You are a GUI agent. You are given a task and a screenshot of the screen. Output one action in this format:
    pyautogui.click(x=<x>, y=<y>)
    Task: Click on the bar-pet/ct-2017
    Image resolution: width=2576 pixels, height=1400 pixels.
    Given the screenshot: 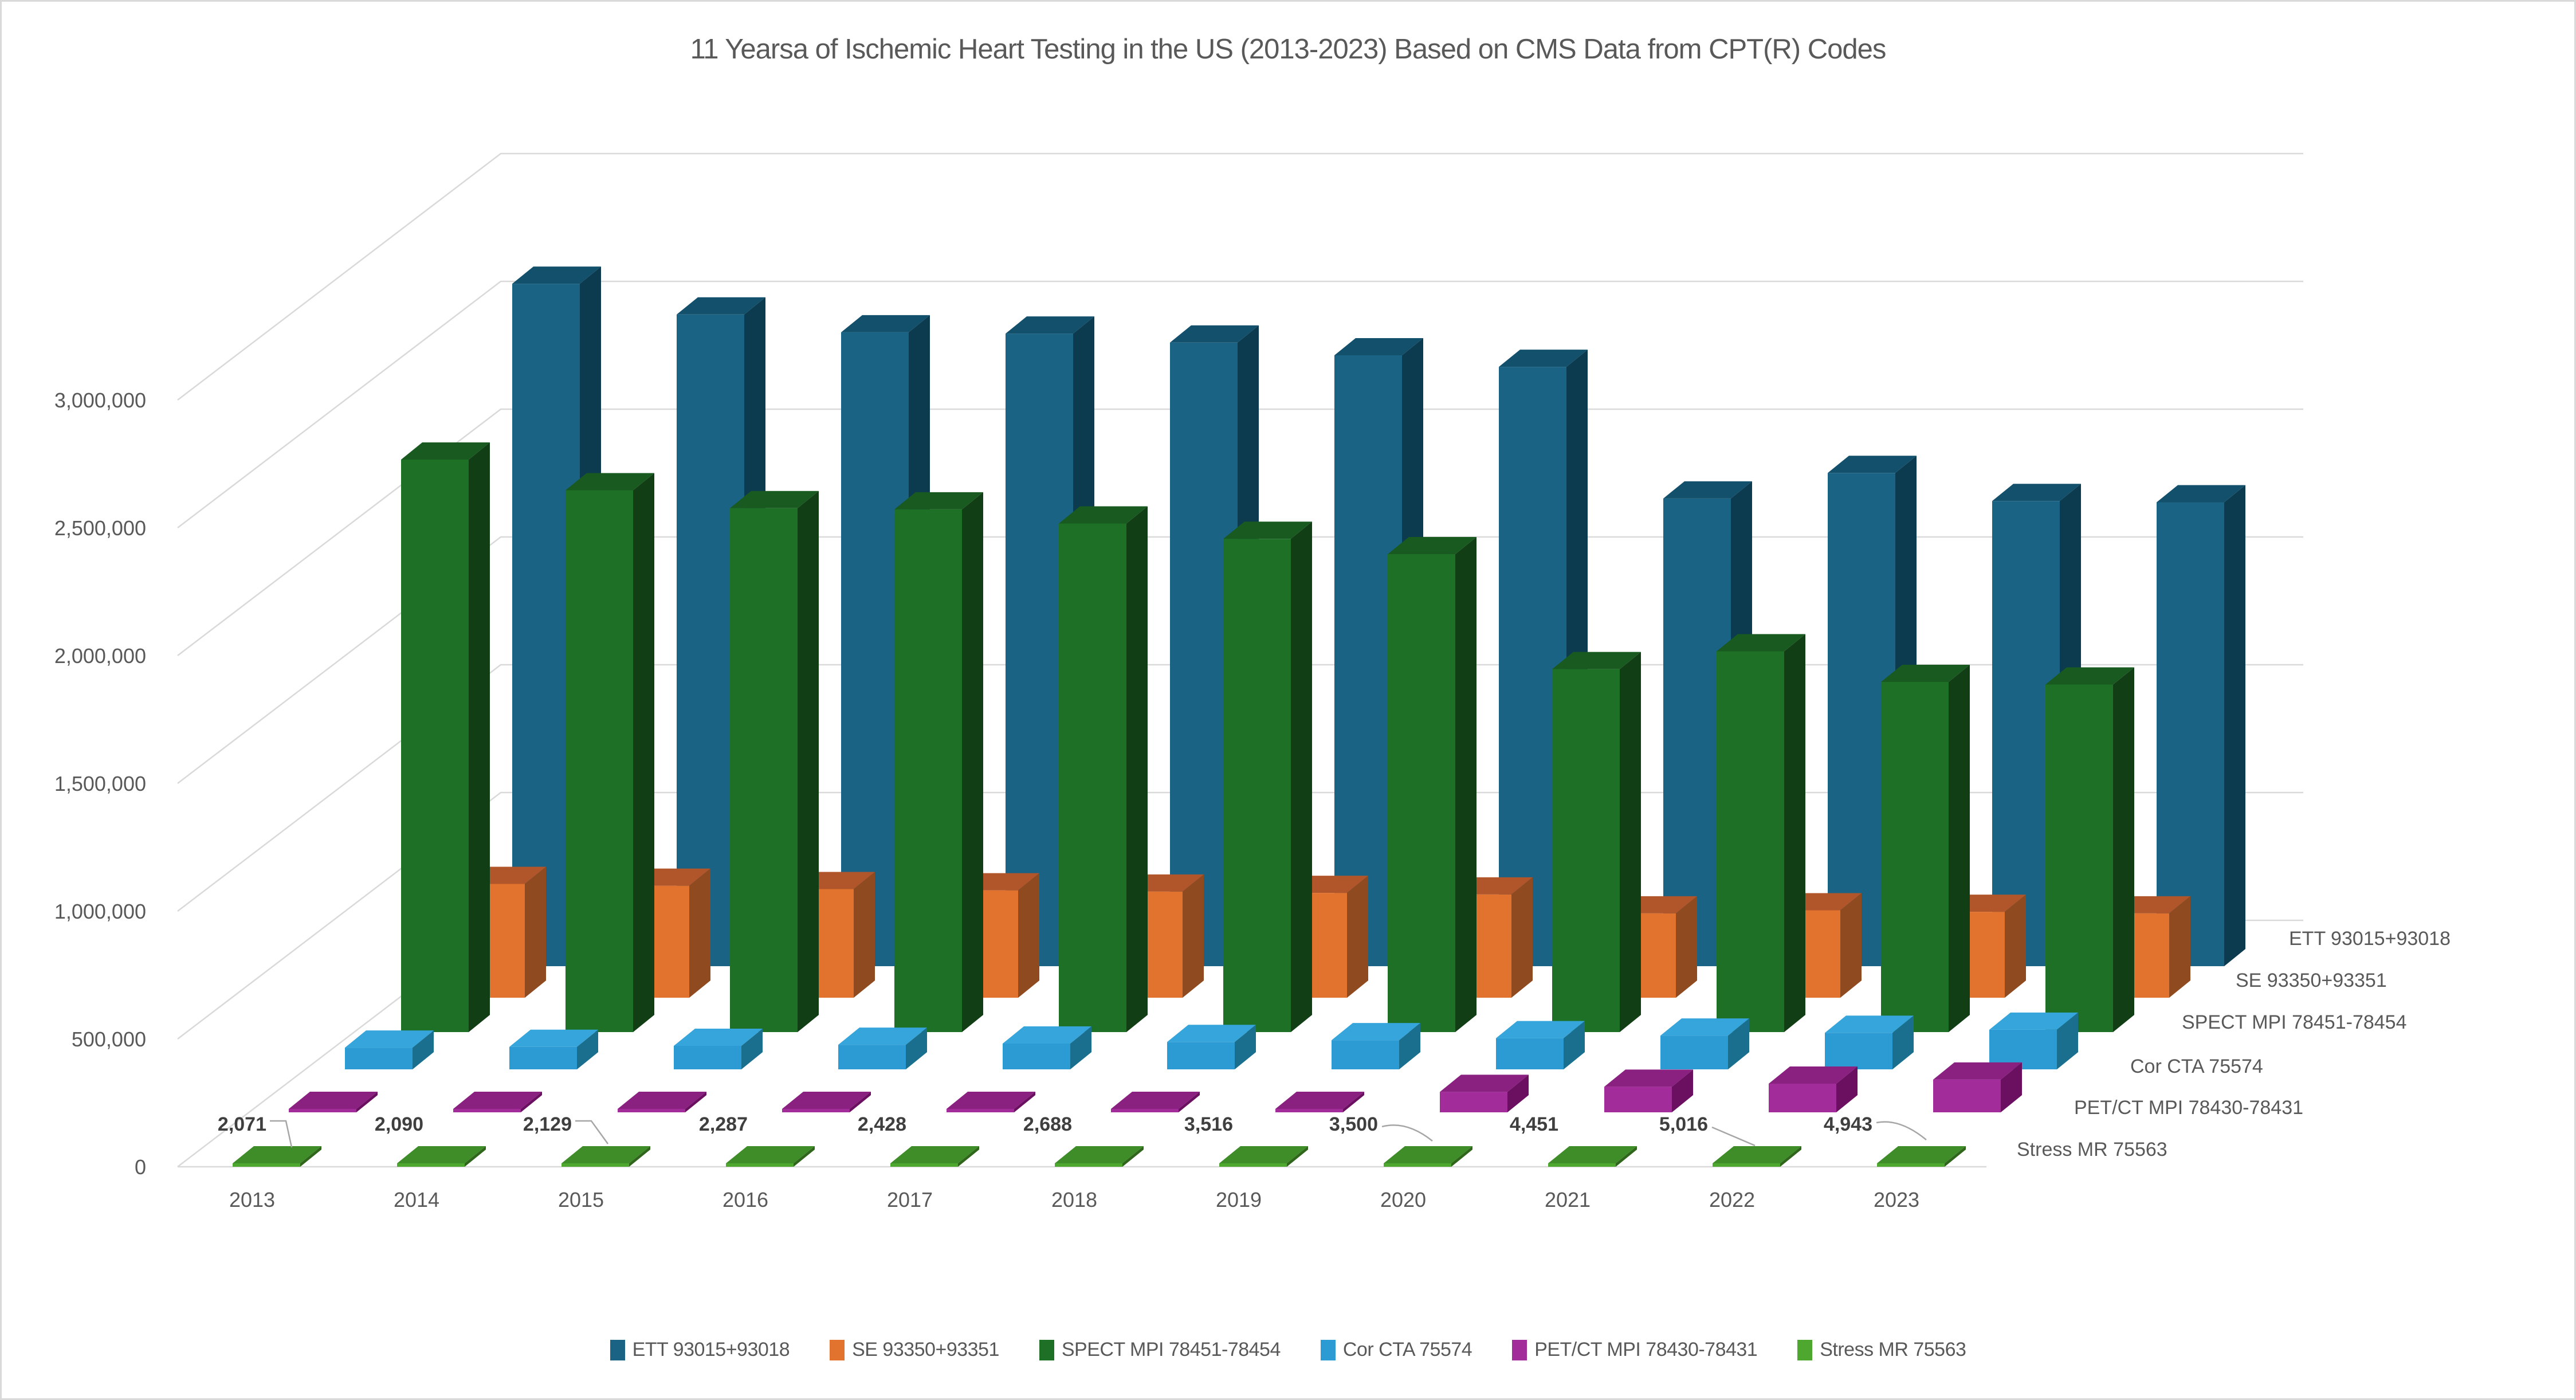 What is the action you would take?
    pyautogui.click(x=991, y=1102)
    